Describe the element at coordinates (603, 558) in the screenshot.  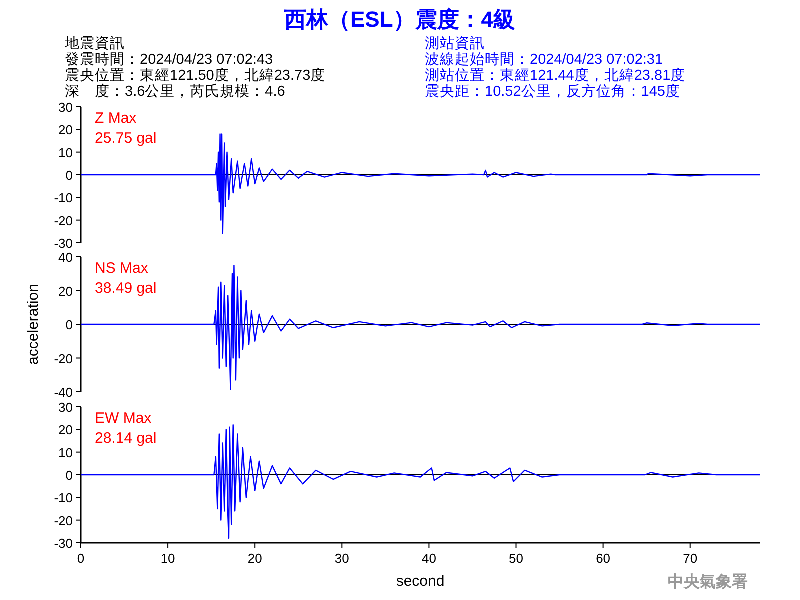
I see `x-tick-label: 60` at that location.